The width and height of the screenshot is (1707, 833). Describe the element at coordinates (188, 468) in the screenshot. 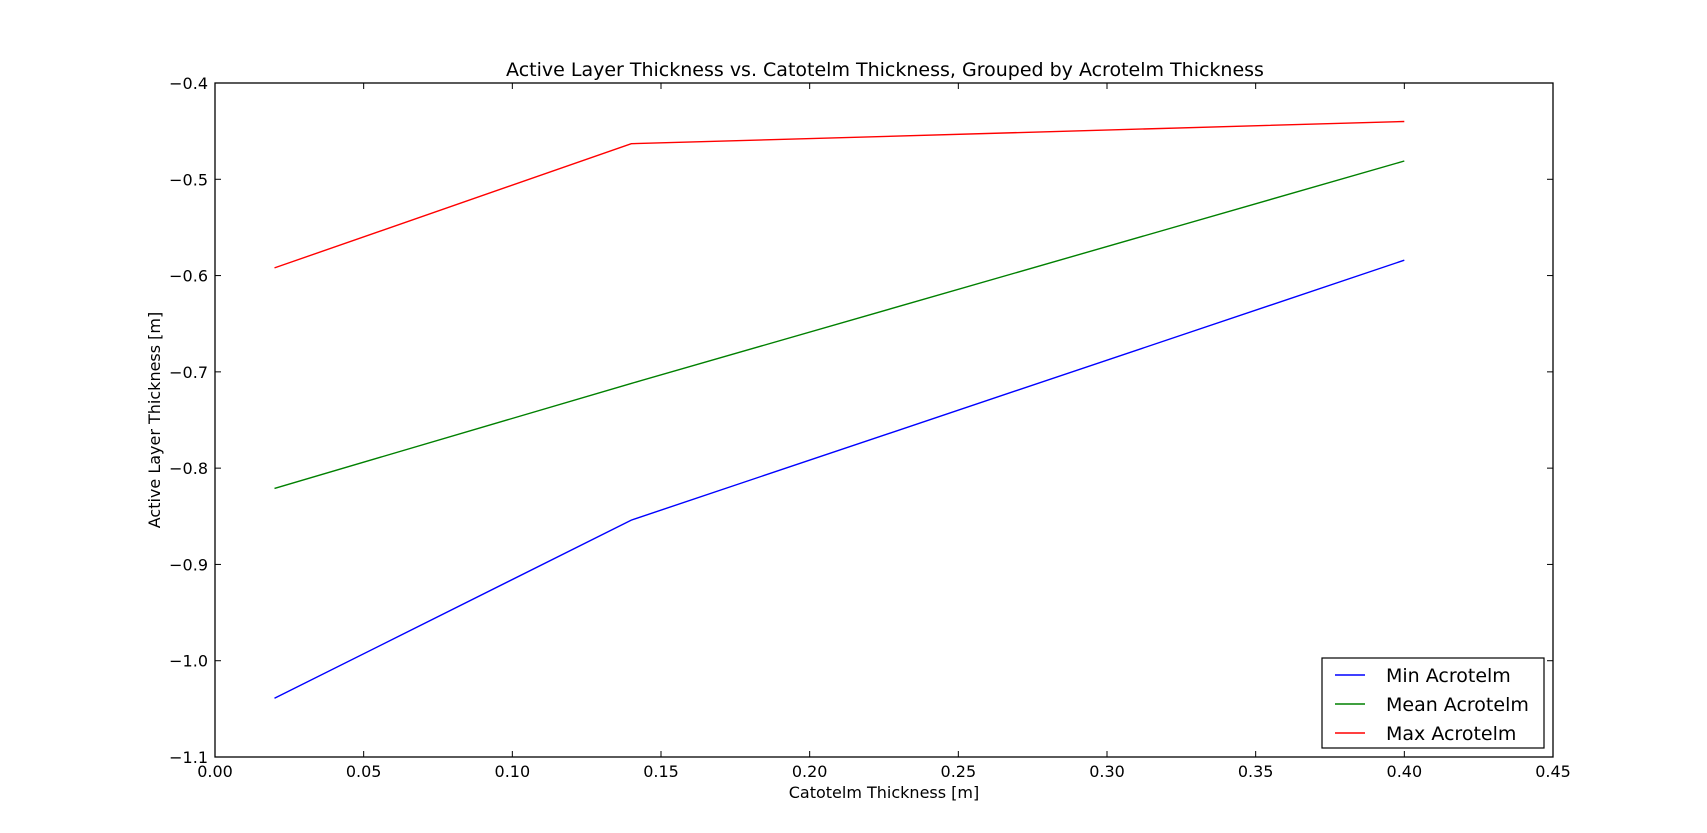

I see `y-tick-label: −0.8` at that location.